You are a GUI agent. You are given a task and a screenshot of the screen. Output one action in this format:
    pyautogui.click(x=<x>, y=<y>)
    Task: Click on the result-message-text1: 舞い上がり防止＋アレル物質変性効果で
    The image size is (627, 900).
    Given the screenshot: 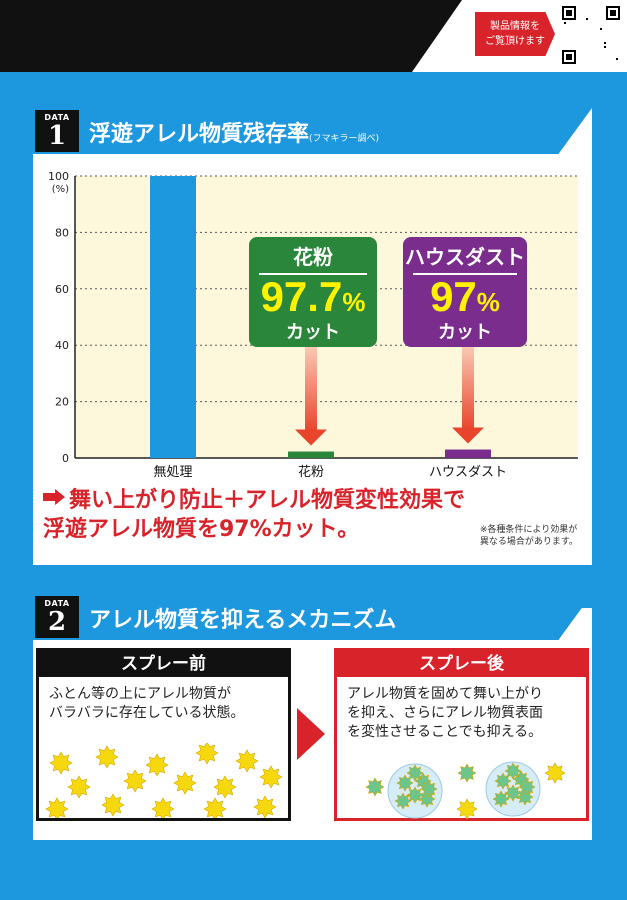 What is the action you would take?
    pyautogui.click(x=267, y=500)
    